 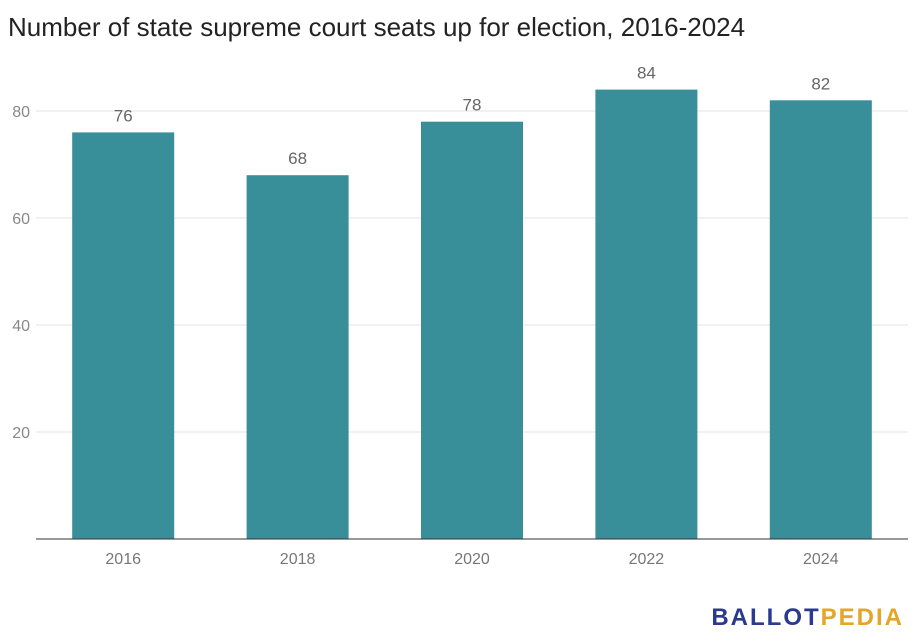 I want to click on ballotpedia-logo: BALLOTPEDIA, so click(x=807, y=618).